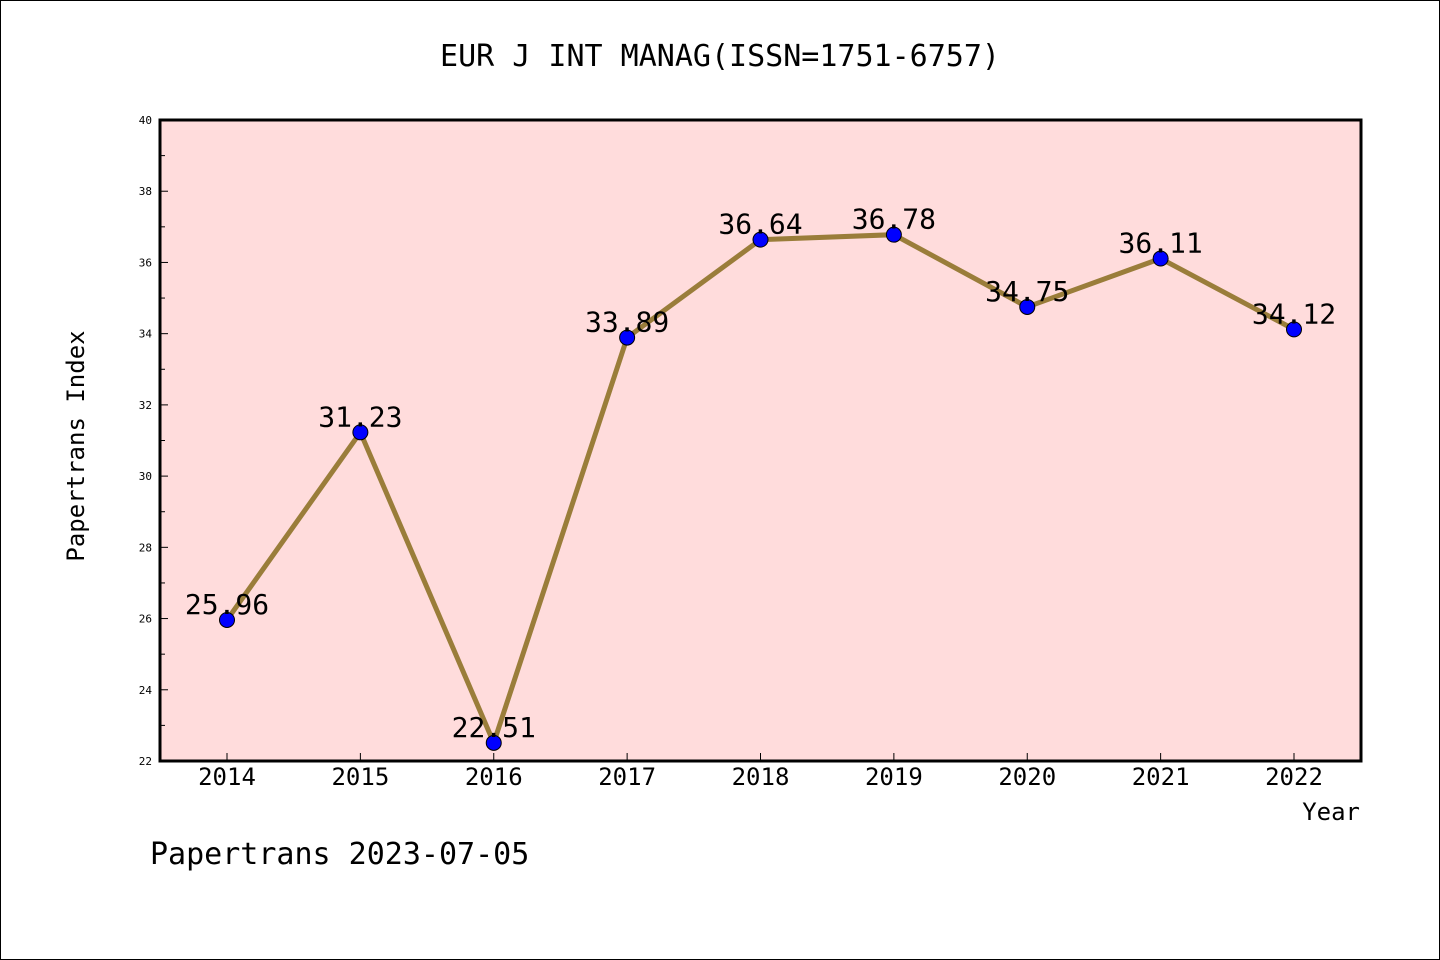 The height and width of the screenshot is (960, 1440). What do you see at coordinates (339, 854) in the screenshot?
I see `footer-text: Papertrans 2023-07-05` at bounding box center [339, 854].